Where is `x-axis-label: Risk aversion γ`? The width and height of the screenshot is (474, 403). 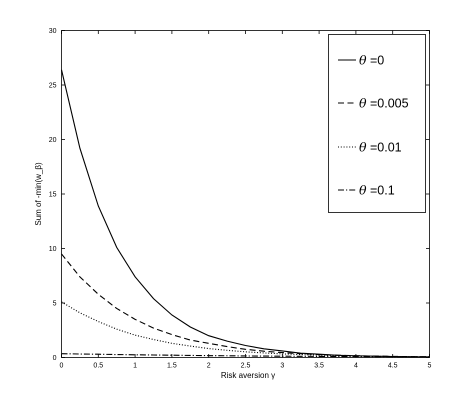 x-axis-label: Risk aversion γ is located at coordinates (248, 375).